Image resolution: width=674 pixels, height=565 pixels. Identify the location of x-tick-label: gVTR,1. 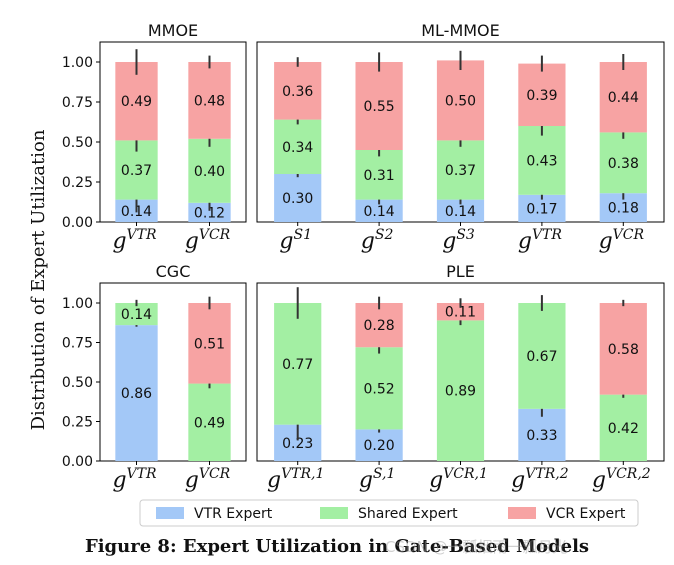
(295, 479).